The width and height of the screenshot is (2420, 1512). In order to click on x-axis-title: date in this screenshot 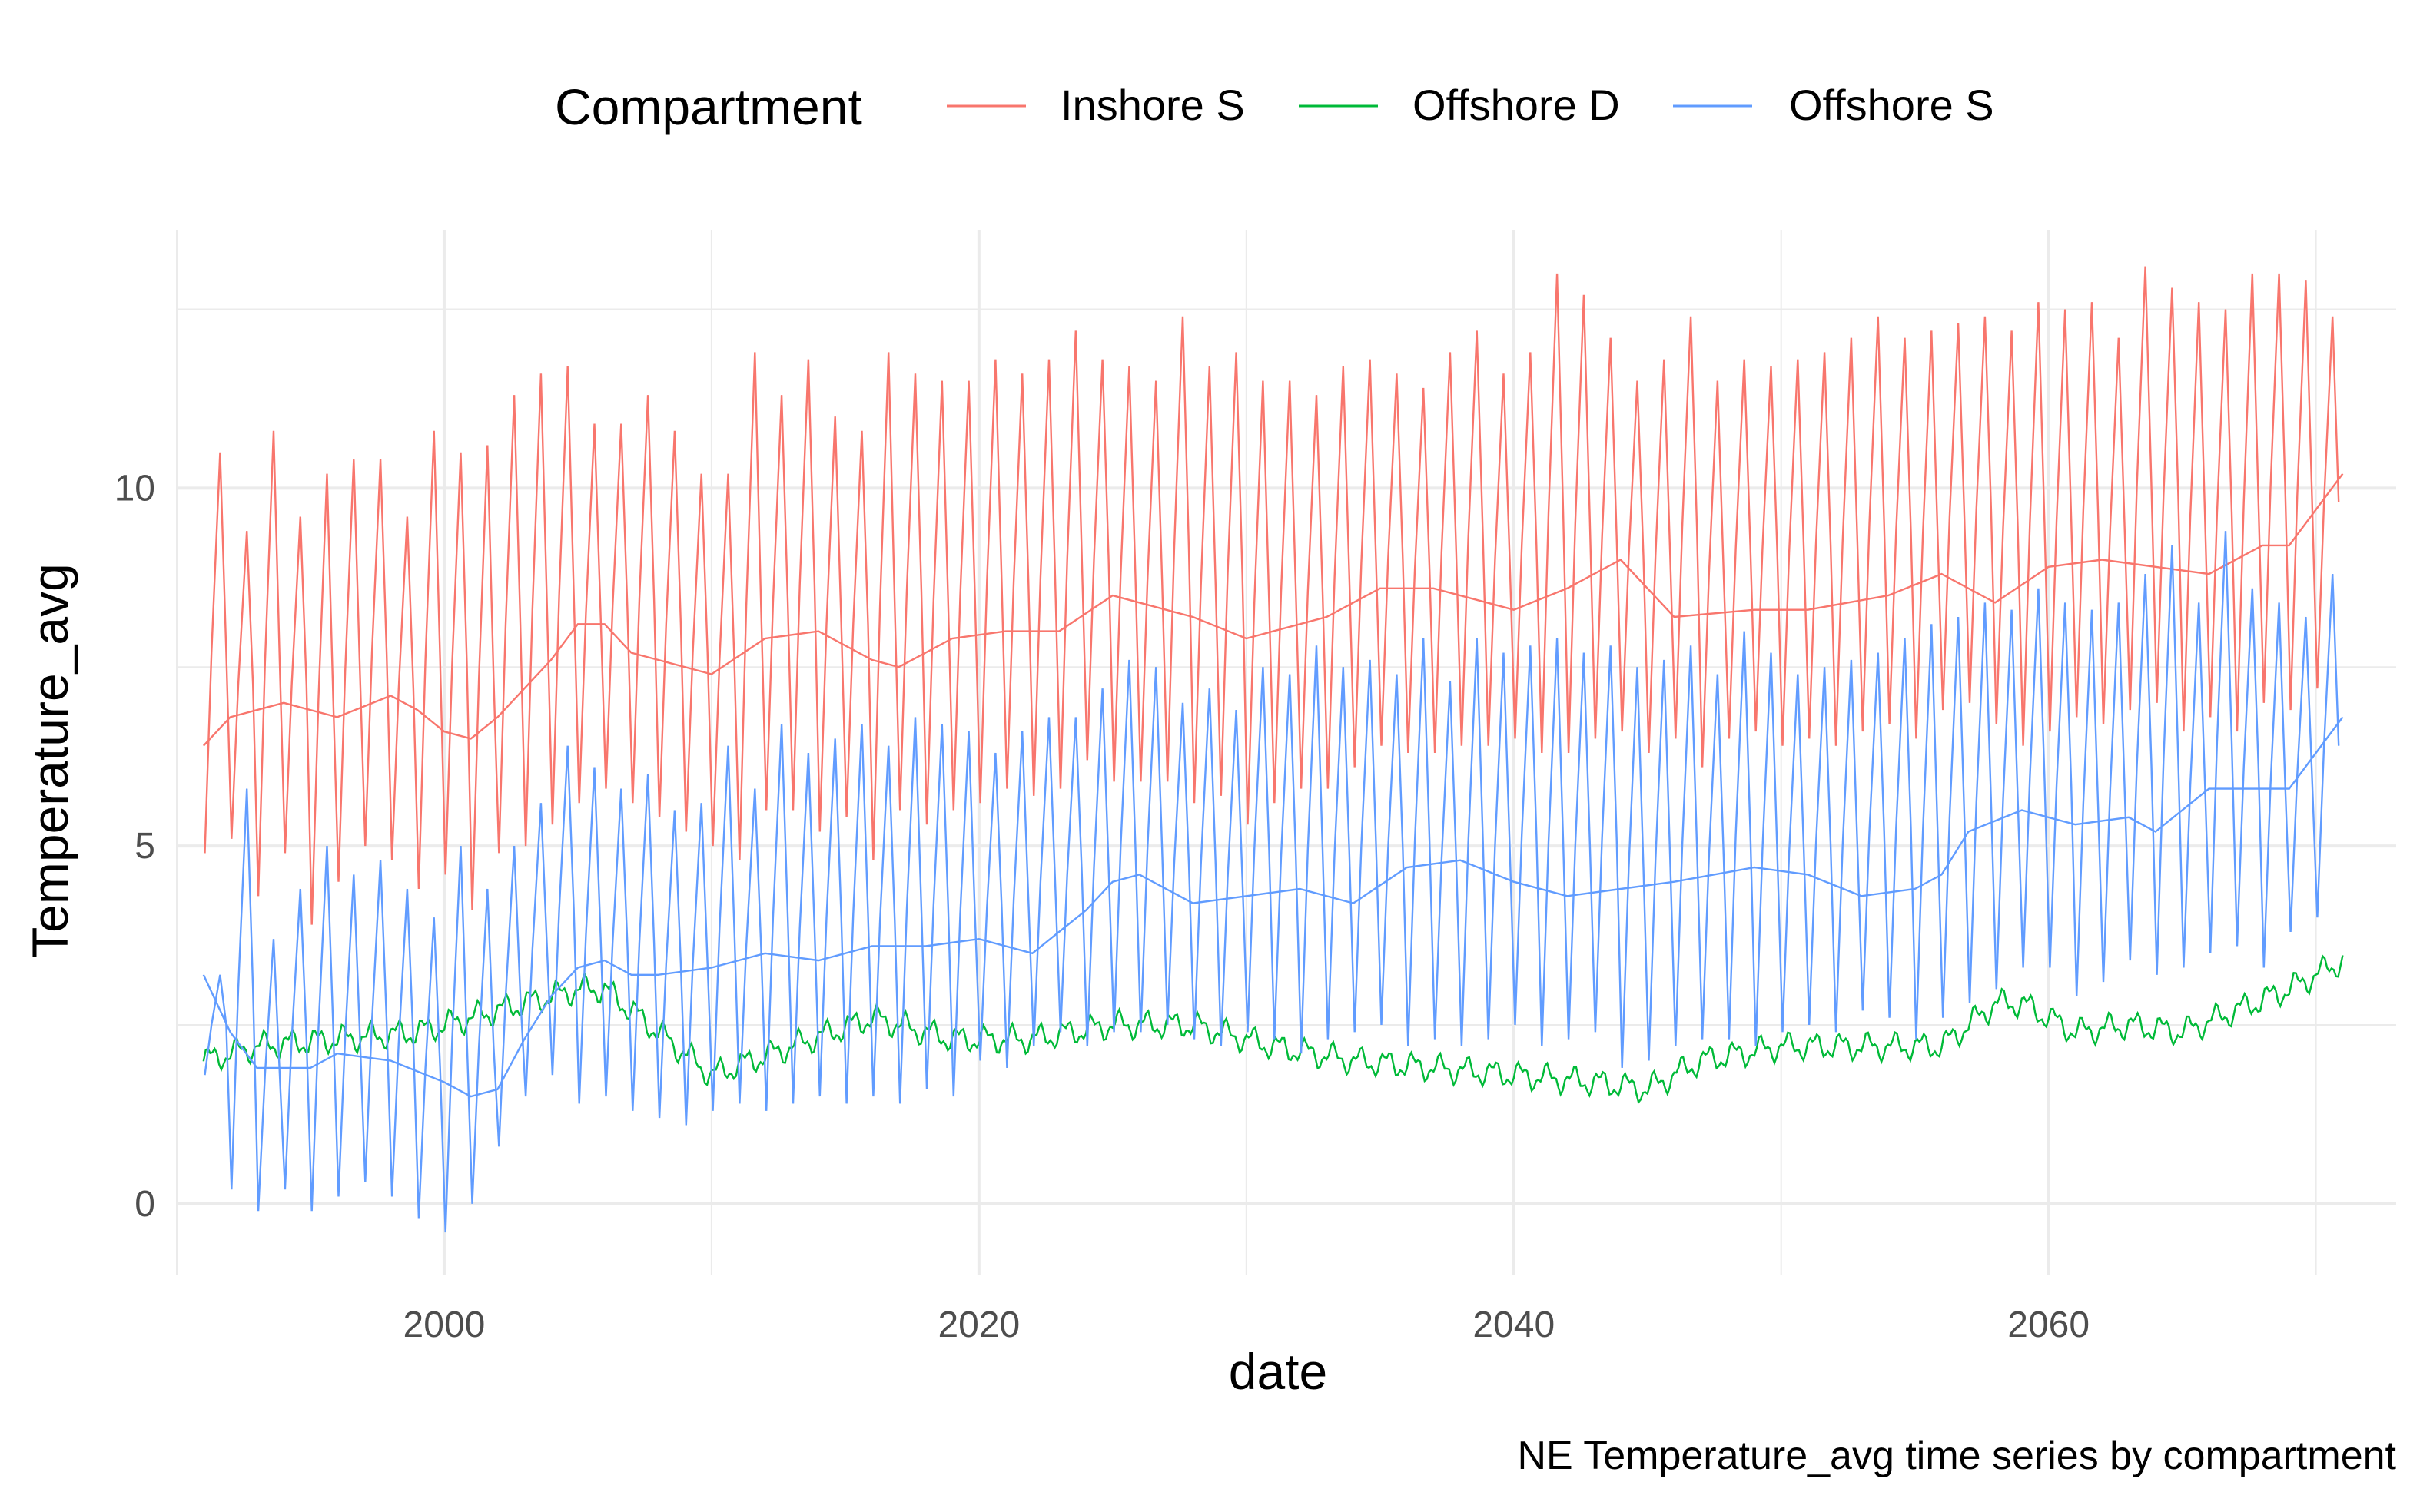, I will do `click(1278, 1371)`.